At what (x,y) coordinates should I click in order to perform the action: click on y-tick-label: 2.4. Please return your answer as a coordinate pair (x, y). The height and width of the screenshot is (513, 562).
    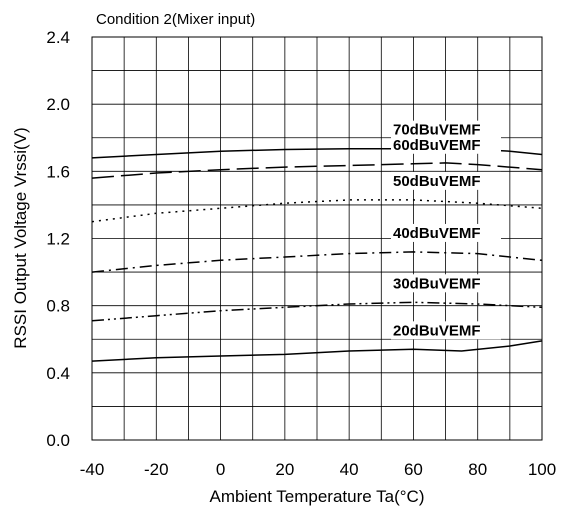
    Looking at the image, I should click on (58, 37).